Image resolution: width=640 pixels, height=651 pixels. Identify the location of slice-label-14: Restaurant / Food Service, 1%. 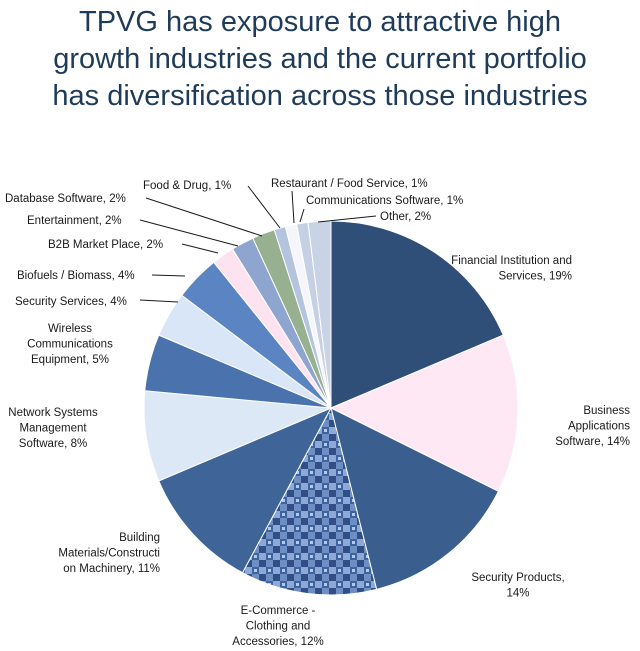
(349, 184).